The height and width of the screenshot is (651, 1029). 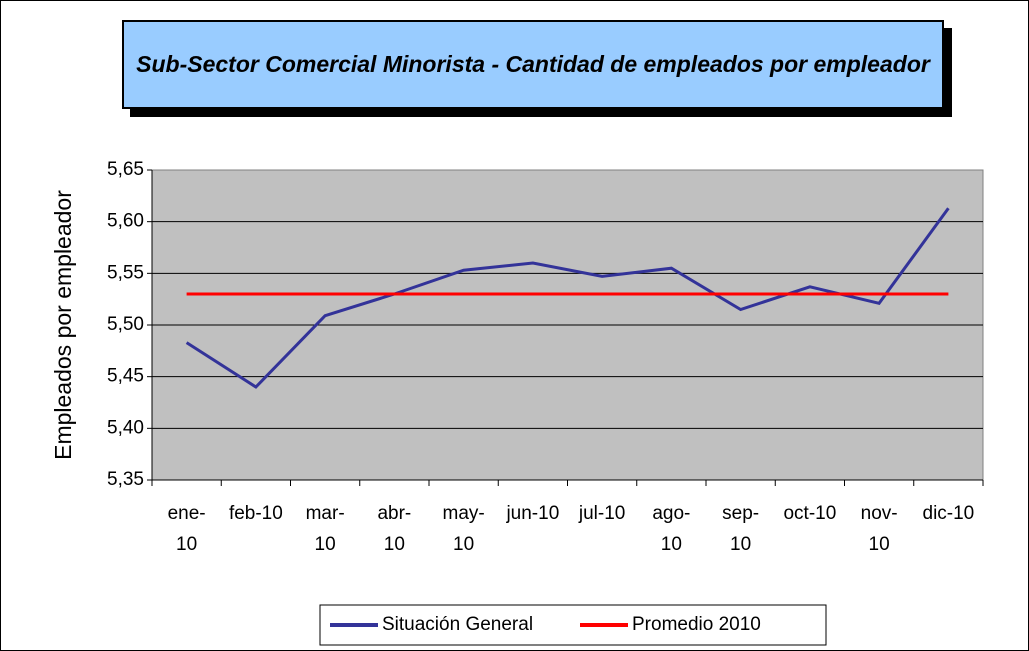 What do you see at coordinates (879, 529) in the screenshot?
I see `x-tick-label: nov-10` at bounding box center [879, 529].